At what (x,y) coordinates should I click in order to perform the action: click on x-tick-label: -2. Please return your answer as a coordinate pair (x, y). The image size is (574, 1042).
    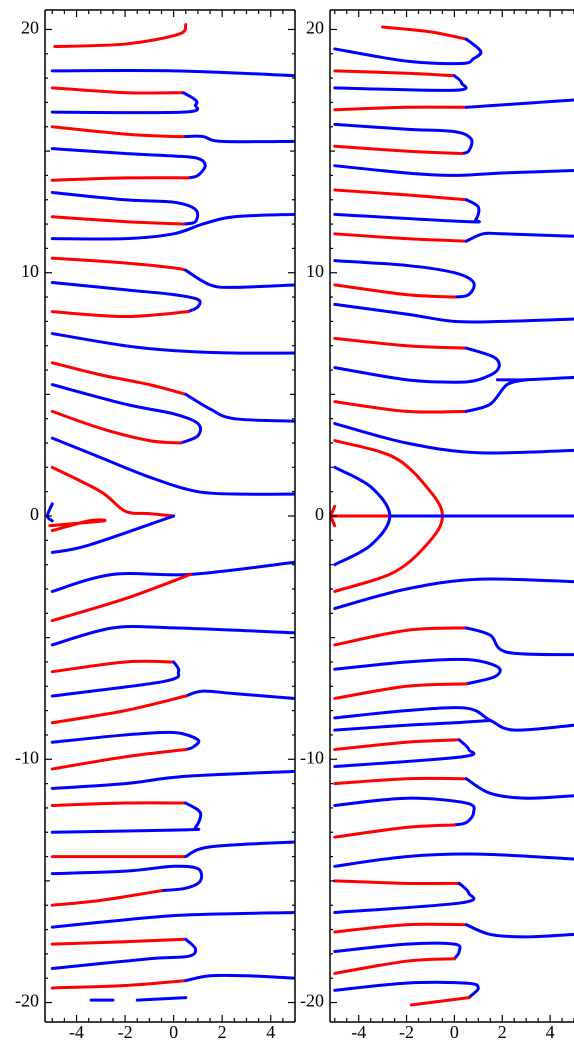
    Looking at the image, I should click on (125, 1032).